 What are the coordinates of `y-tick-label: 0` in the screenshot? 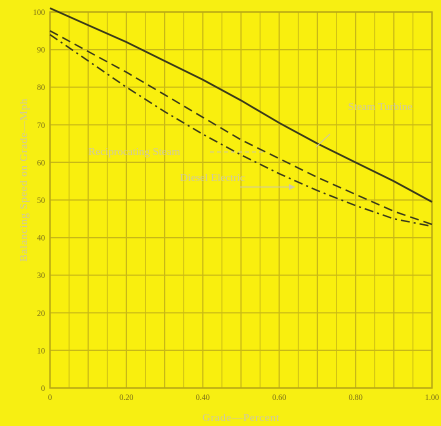 It's located at (43, 388).